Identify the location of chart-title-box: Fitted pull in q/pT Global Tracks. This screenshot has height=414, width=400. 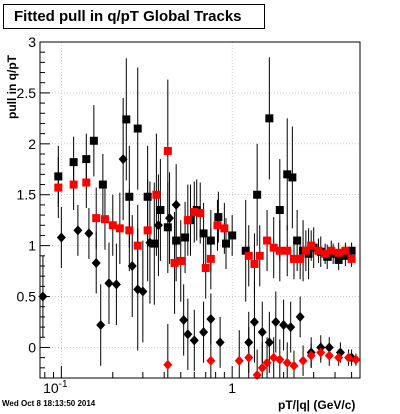
(134, 16).